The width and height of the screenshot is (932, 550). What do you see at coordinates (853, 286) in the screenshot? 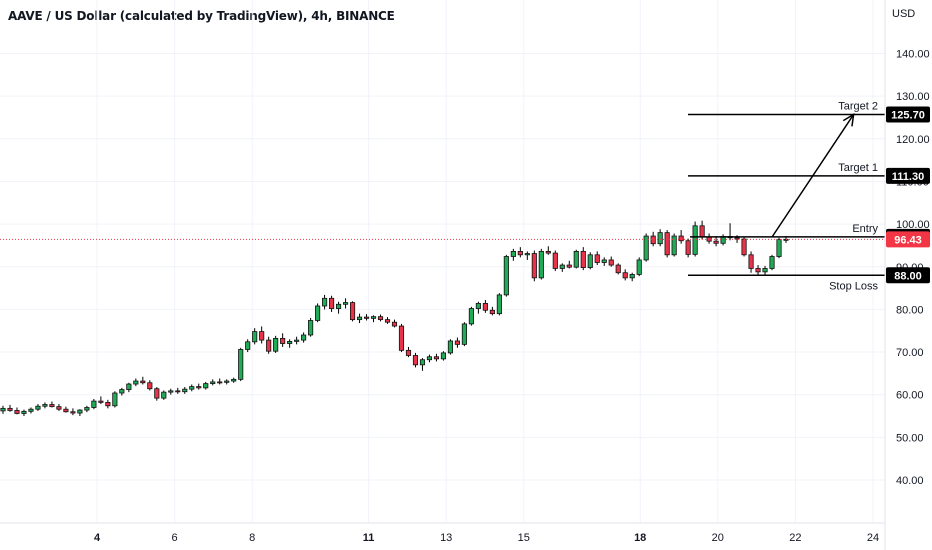
I see `level-name: Stop Loss` at bounding box center [853, 286].